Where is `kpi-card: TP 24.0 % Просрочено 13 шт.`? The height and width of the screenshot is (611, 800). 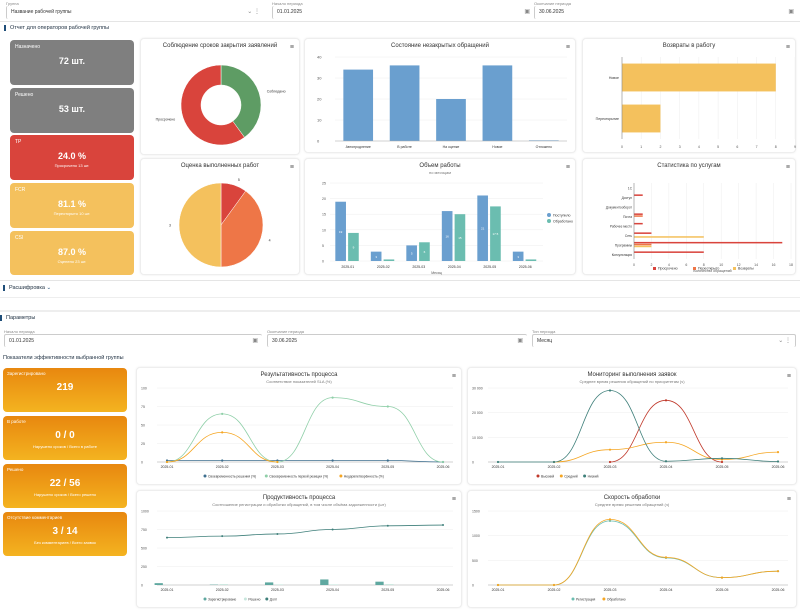
kpi-card: TP 24.0 % Просрочено 13 шт. is located at coordinates (72, 157).